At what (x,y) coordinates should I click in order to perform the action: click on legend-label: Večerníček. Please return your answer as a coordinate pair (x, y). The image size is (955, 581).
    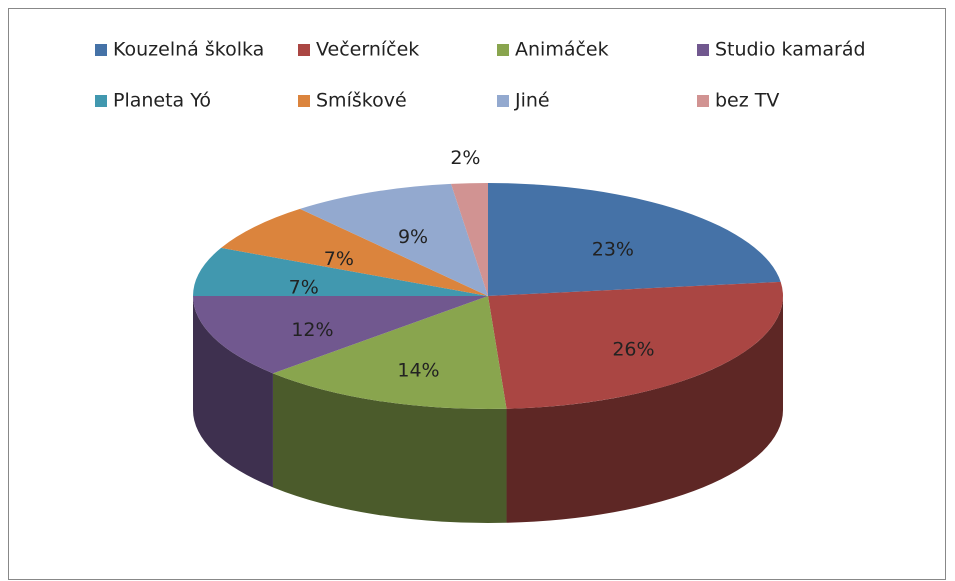
    Looking at the image, I should click on (367, 50).